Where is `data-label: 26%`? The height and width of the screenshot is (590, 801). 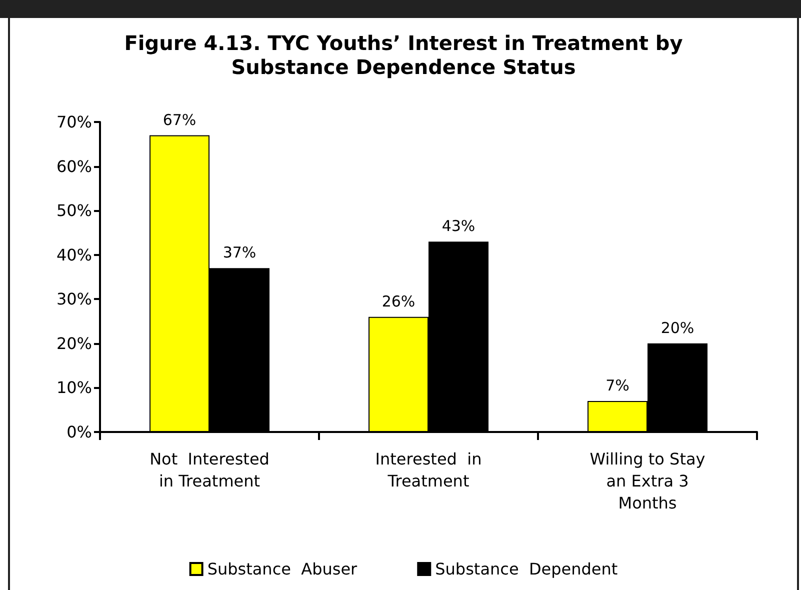
data-label: 26% is located at coordinates (399, 301).